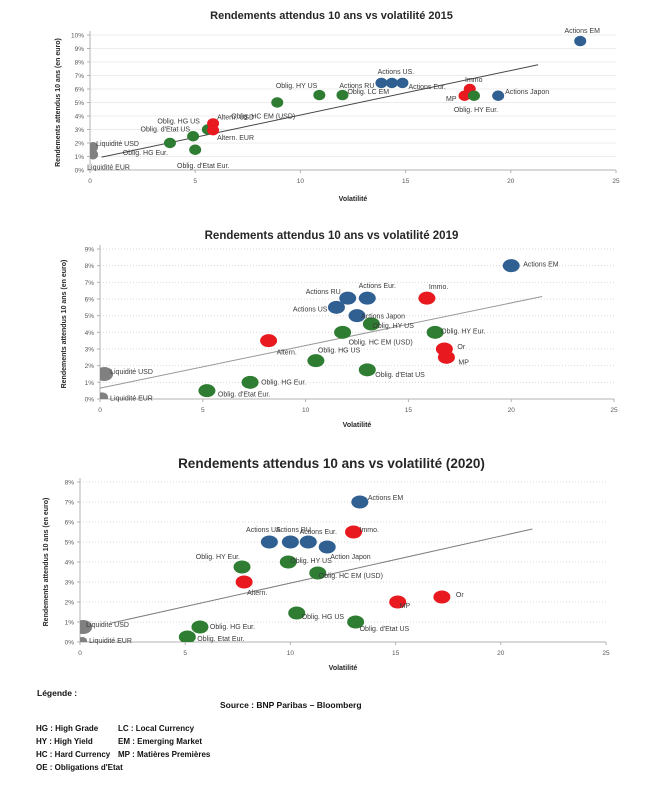  I want to click on y-tick-label: 8%, so click(90, 266).